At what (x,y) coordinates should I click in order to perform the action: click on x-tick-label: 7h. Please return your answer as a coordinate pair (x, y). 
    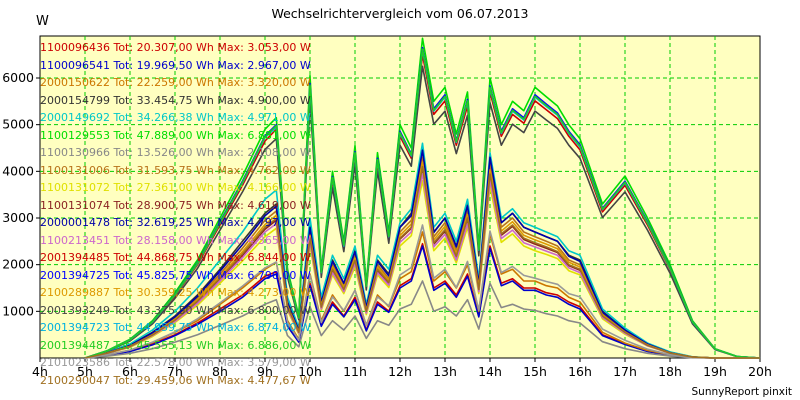
    Looking at the image, I should click on (175, 371).